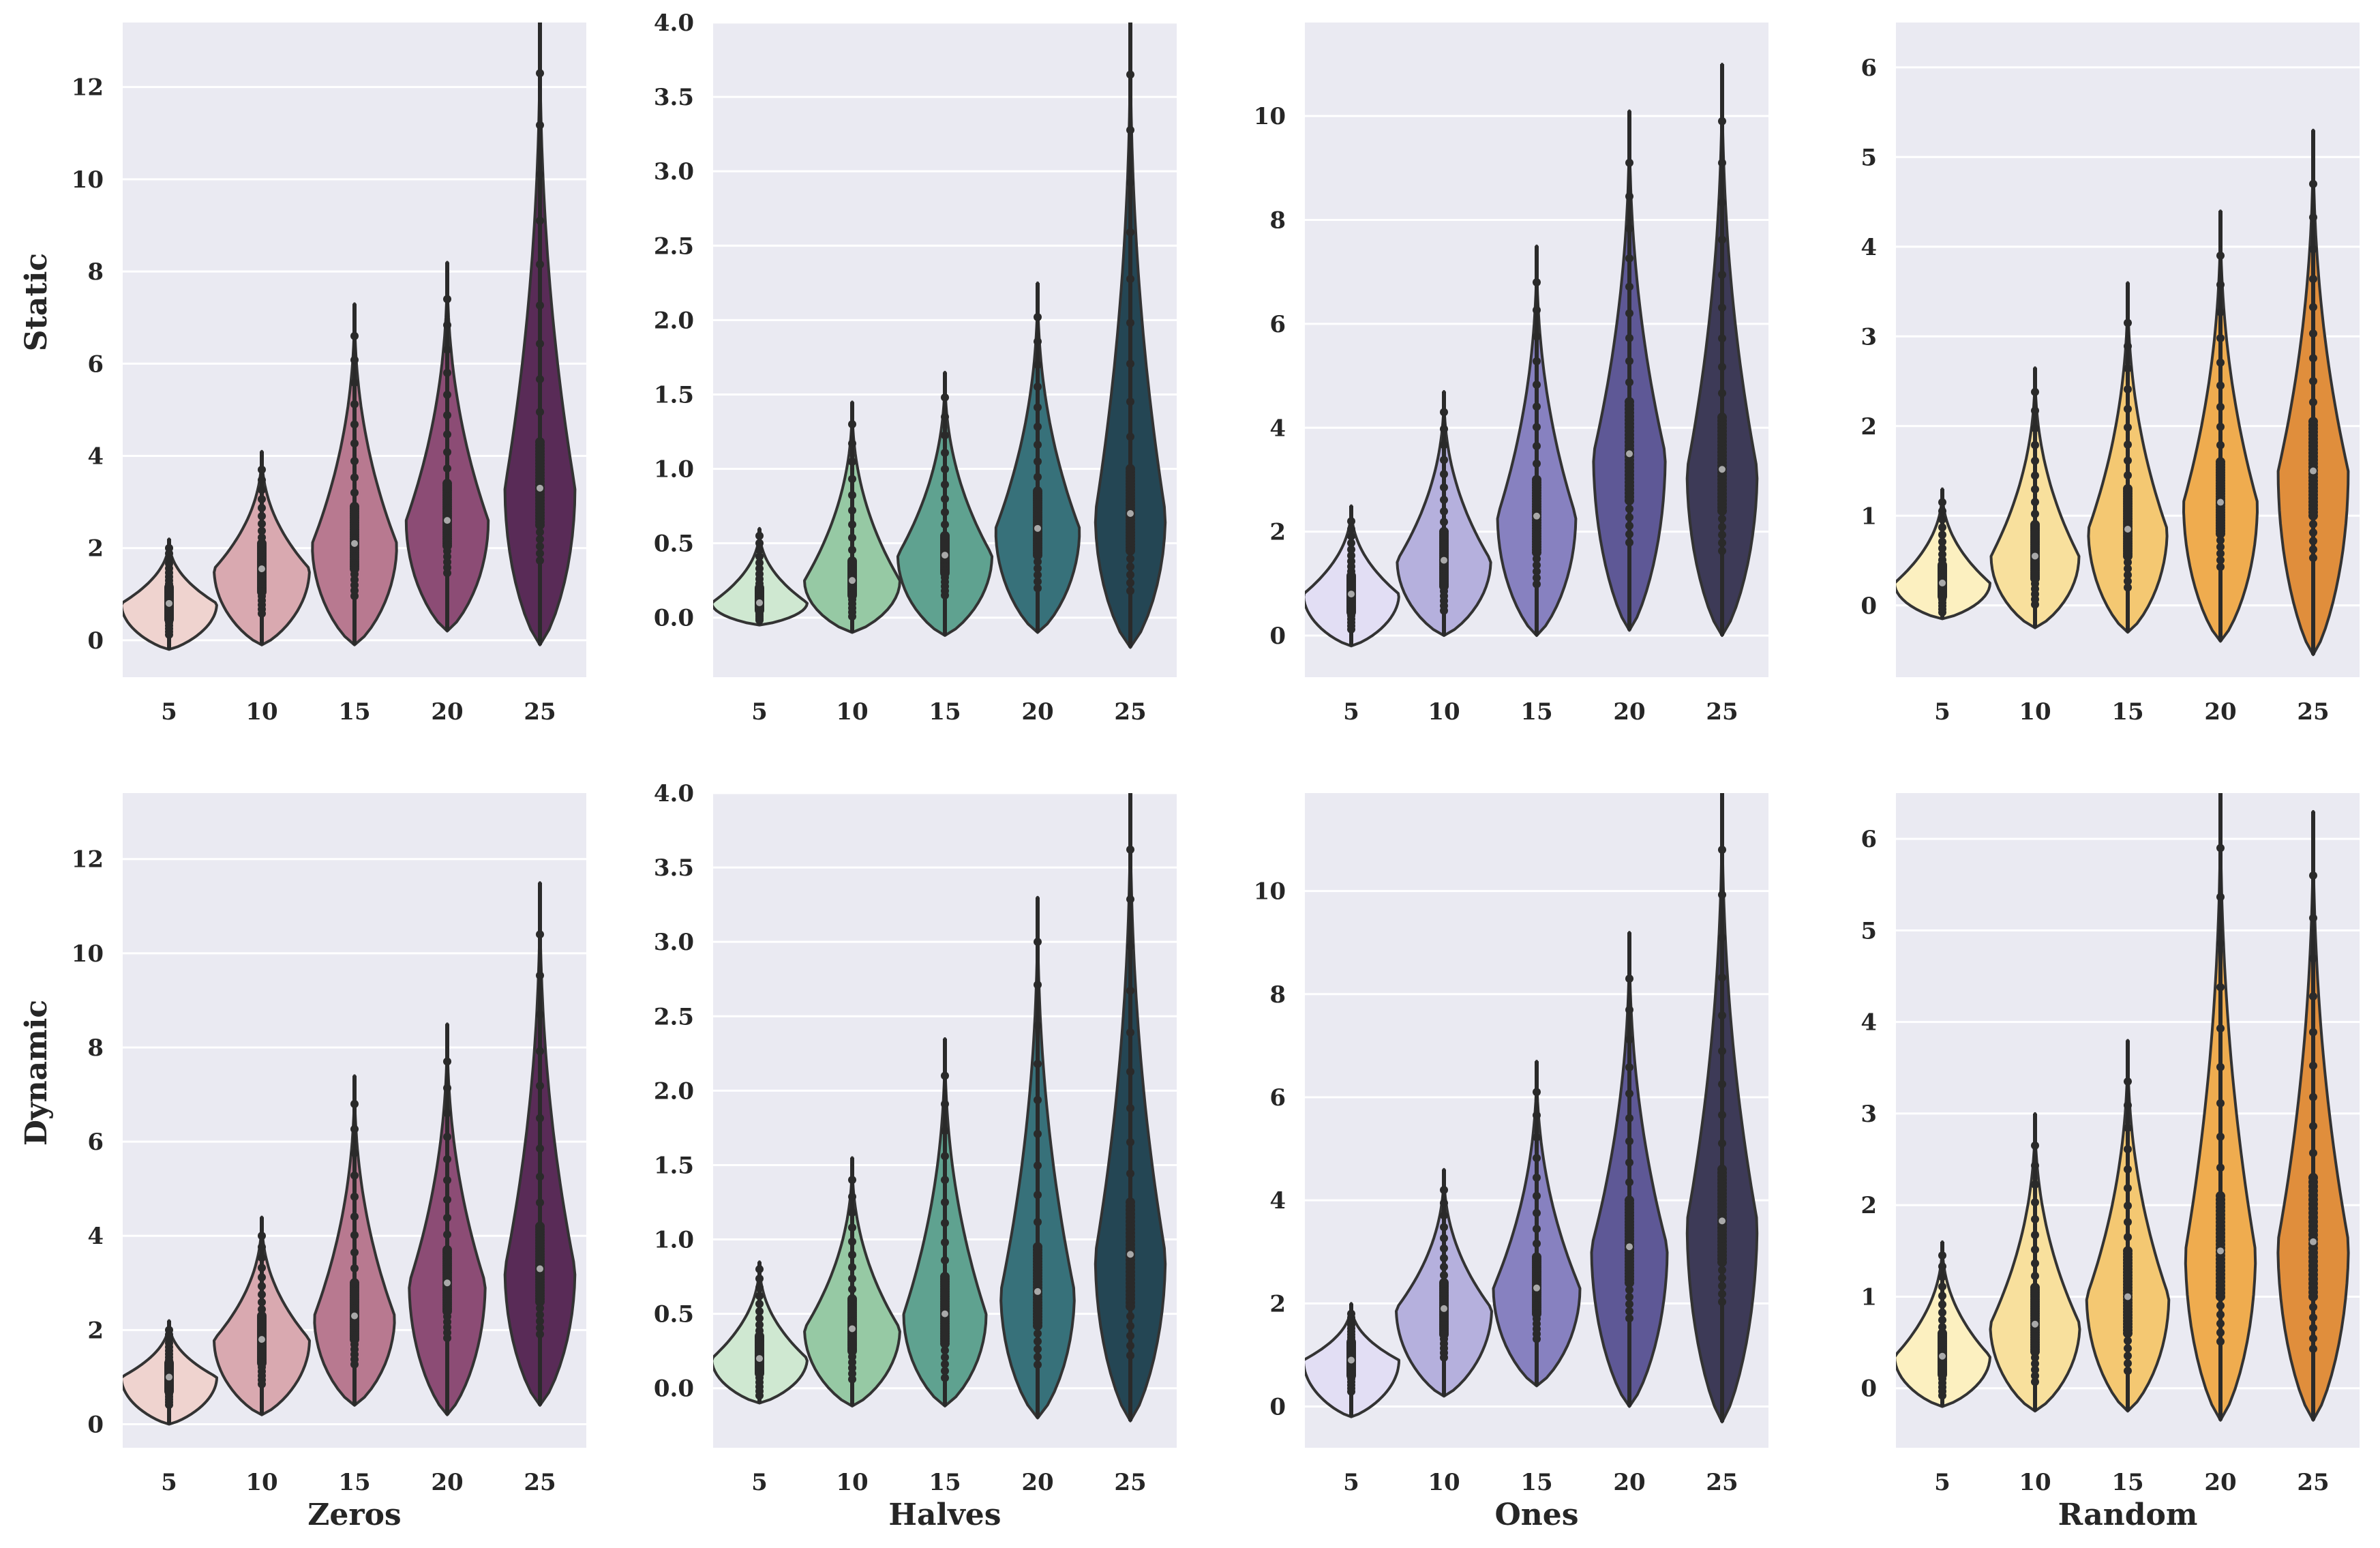 The height and width of the screenshot is (1548, 2380). What do you see at coordinates (1869, 337) in the screenshot?
I see `y-tick-label: 3` at bounding box center [1869, 337].